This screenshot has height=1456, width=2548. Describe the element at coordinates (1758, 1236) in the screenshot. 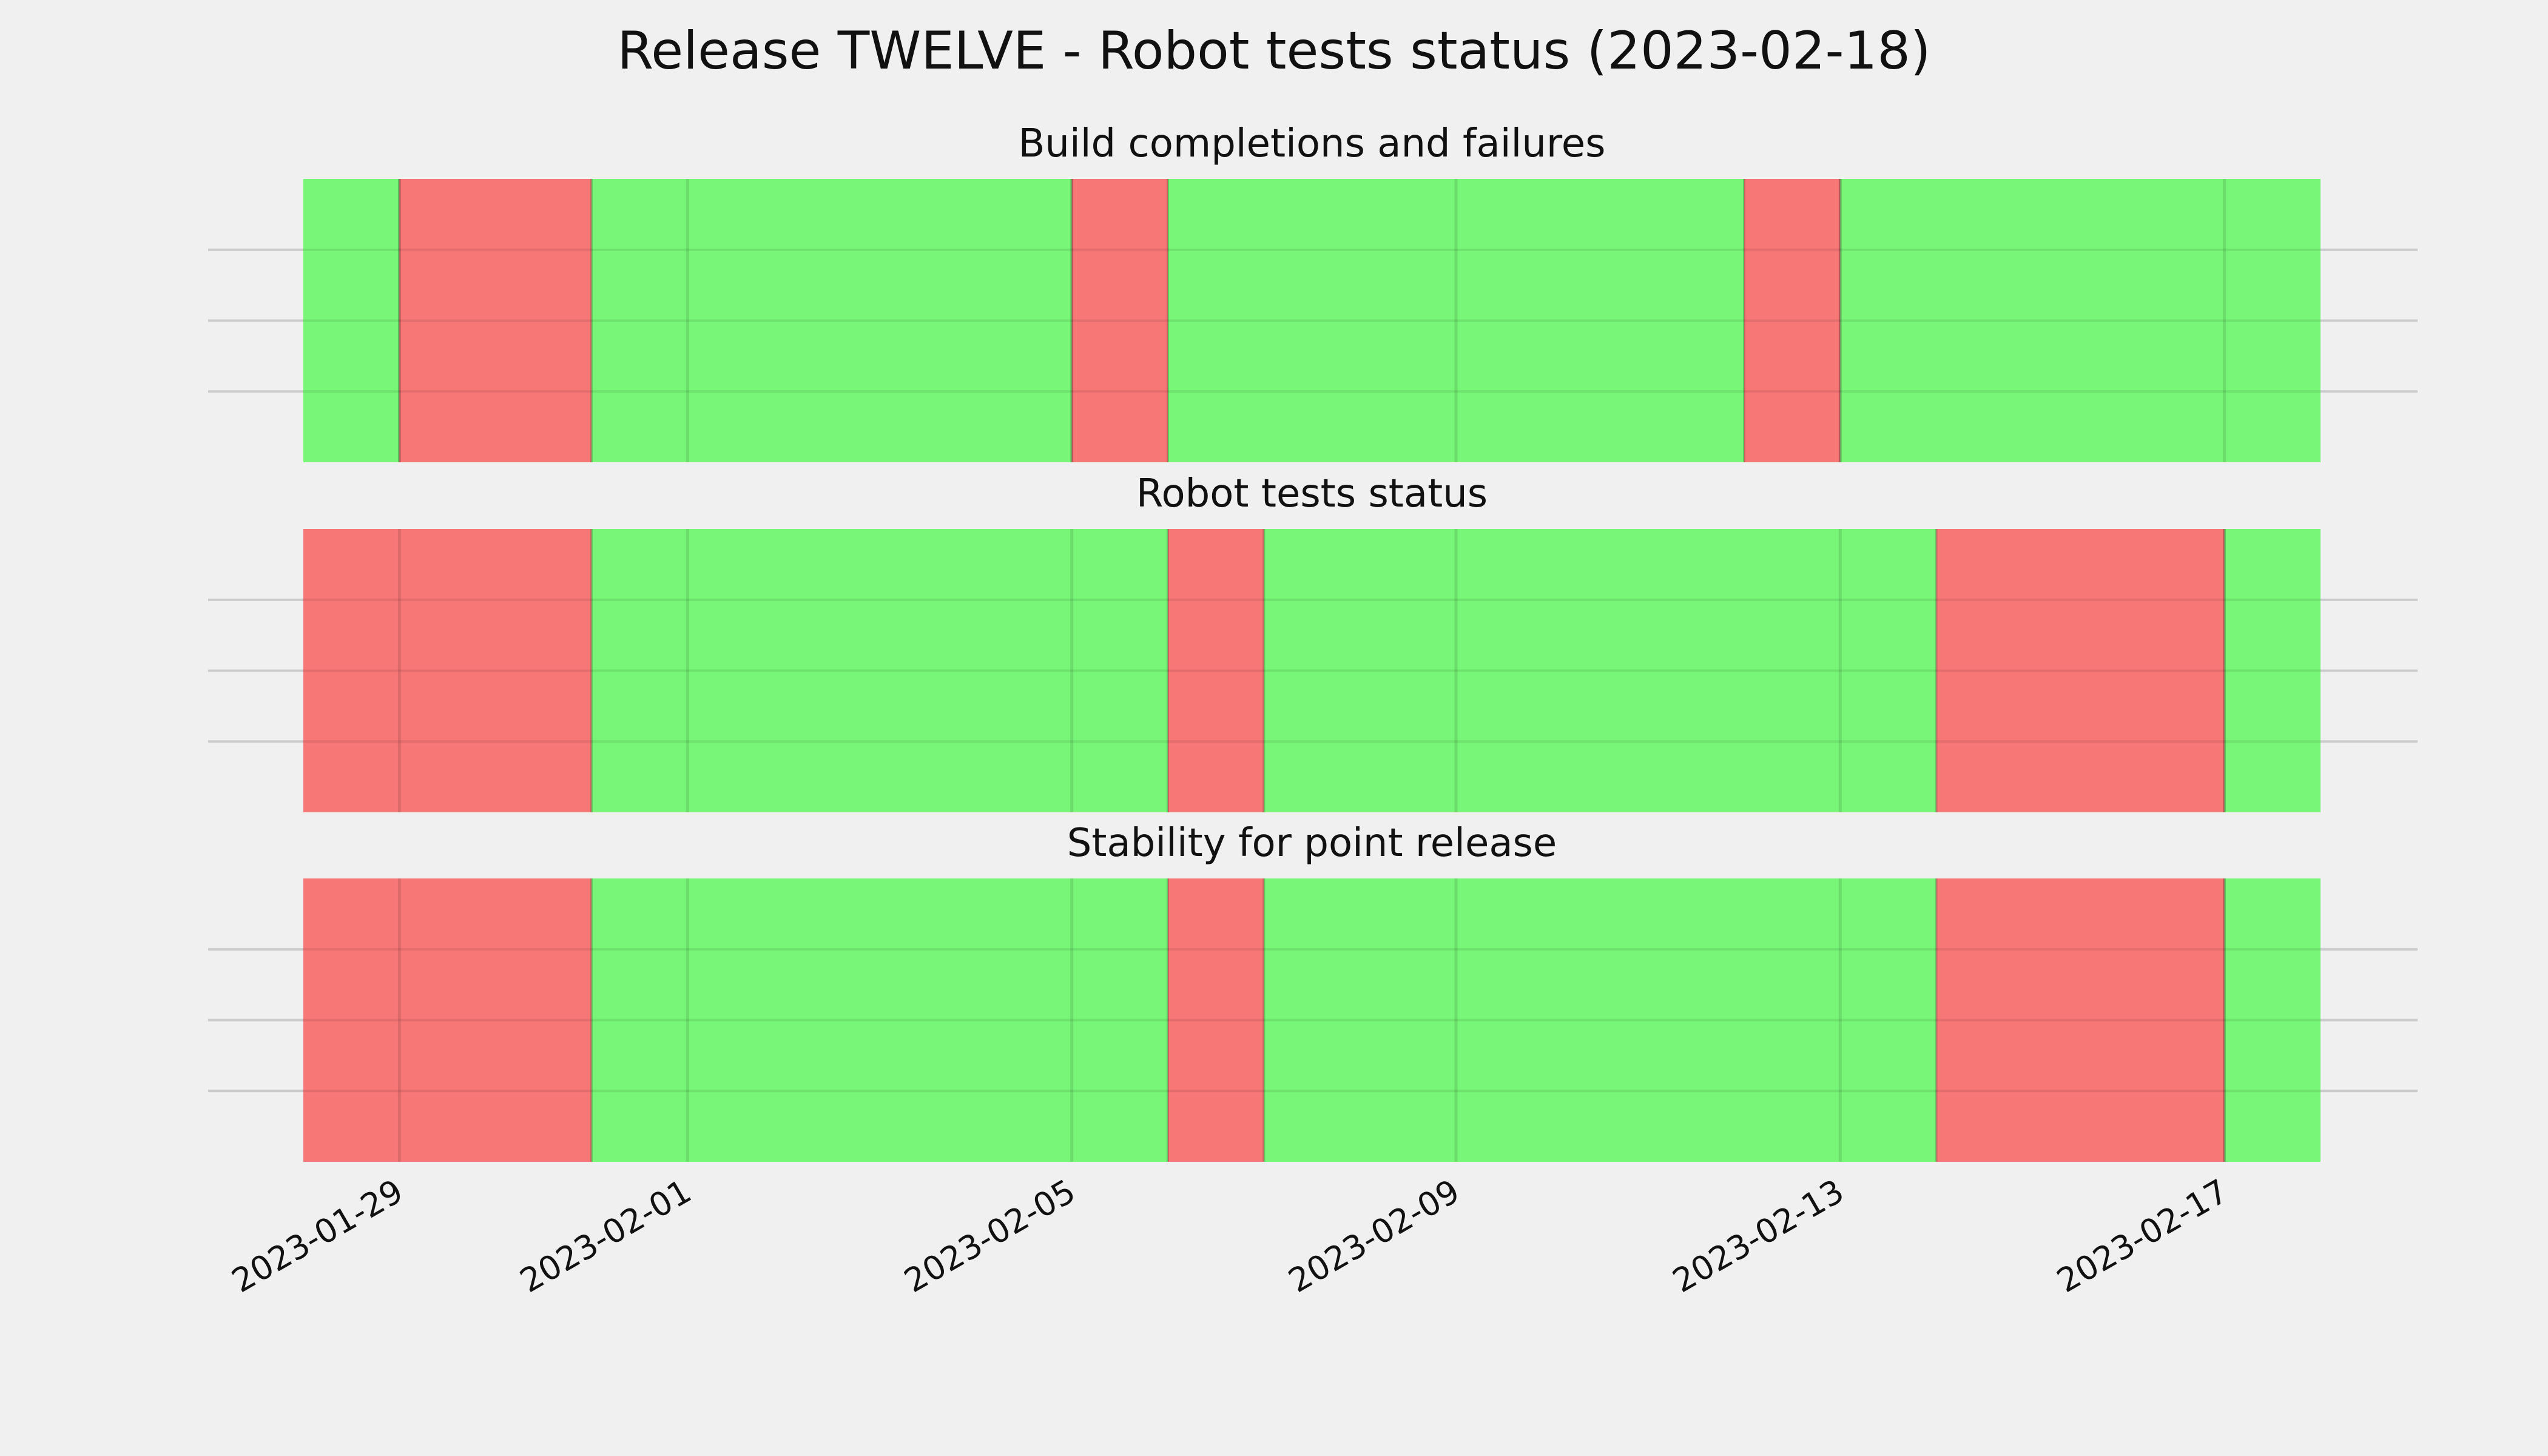

I see `x-tick-label: 2023-02-13` at that location.